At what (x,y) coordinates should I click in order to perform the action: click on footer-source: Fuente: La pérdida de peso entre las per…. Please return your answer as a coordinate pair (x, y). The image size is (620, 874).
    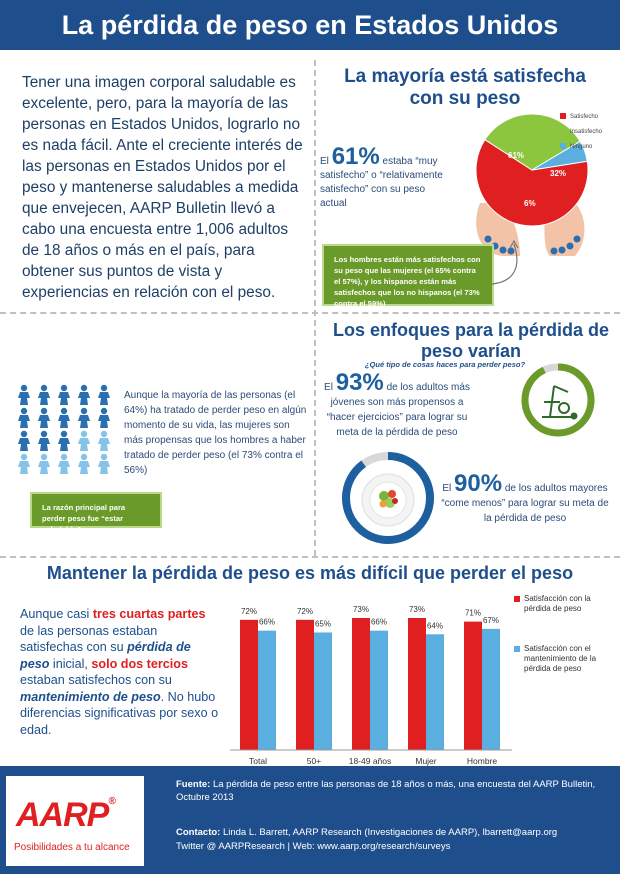
    Looking at the image, I should click on (386, 791).